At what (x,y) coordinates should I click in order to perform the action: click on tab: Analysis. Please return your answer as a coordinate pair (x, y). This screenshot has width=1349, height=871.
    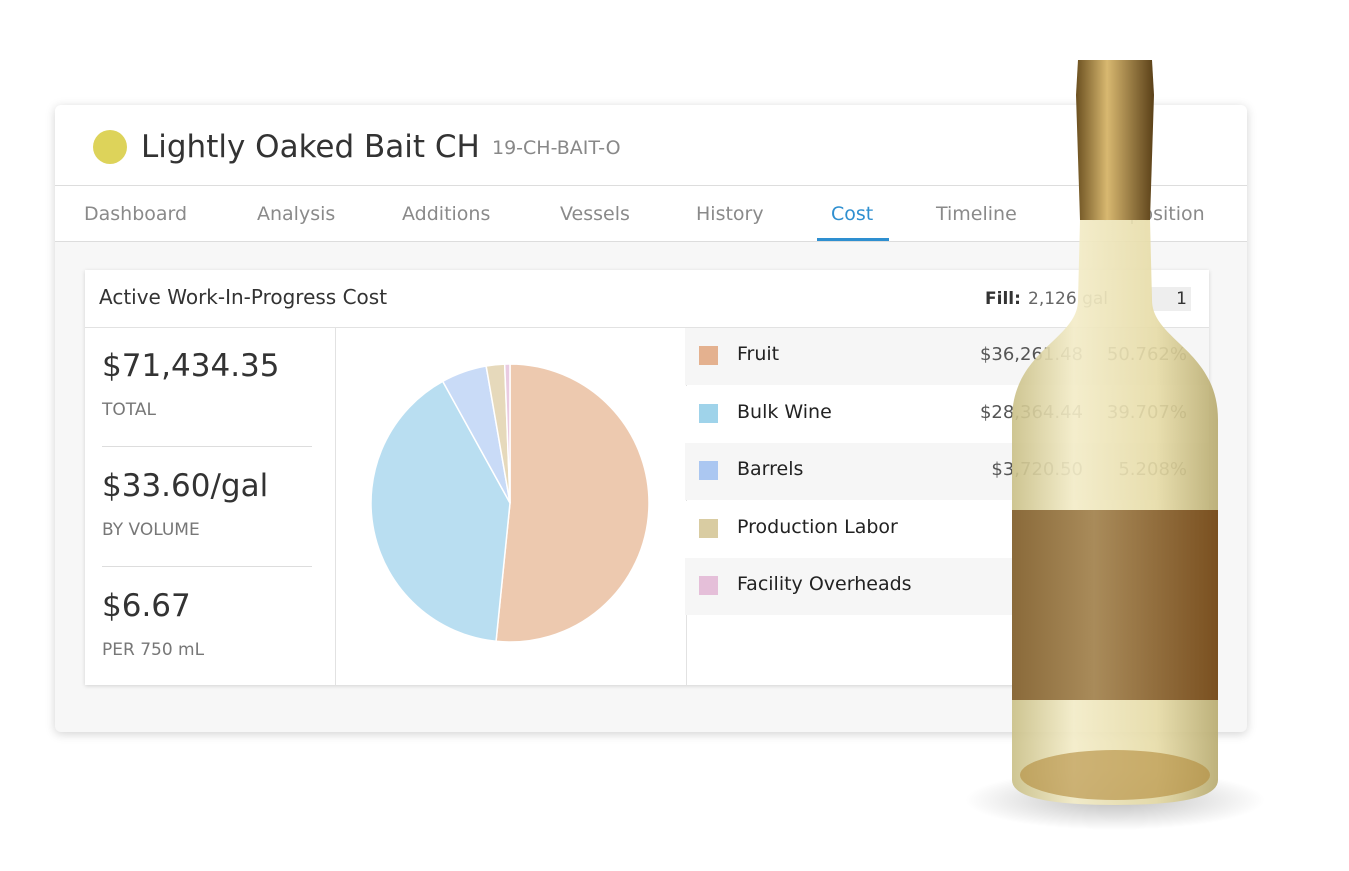
    Looking at the image, I should click on (296, 214).